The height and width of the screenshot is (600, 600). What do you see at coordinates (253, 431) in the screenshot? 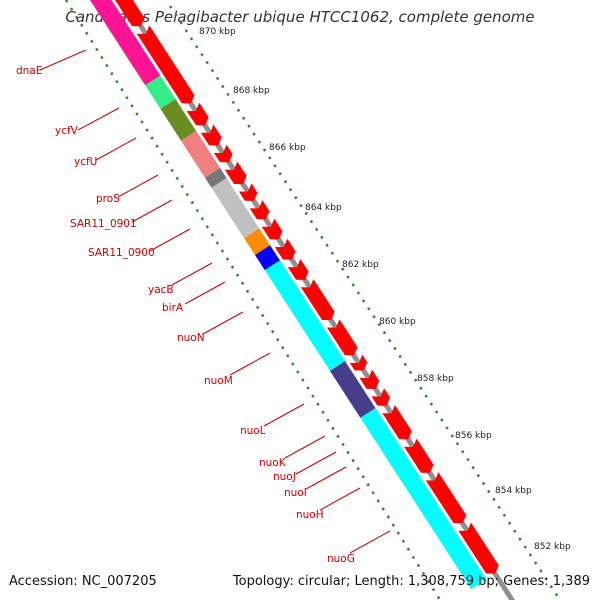
I see `gene-label-nuoL: nuoL` at bounding box center [253, 431].